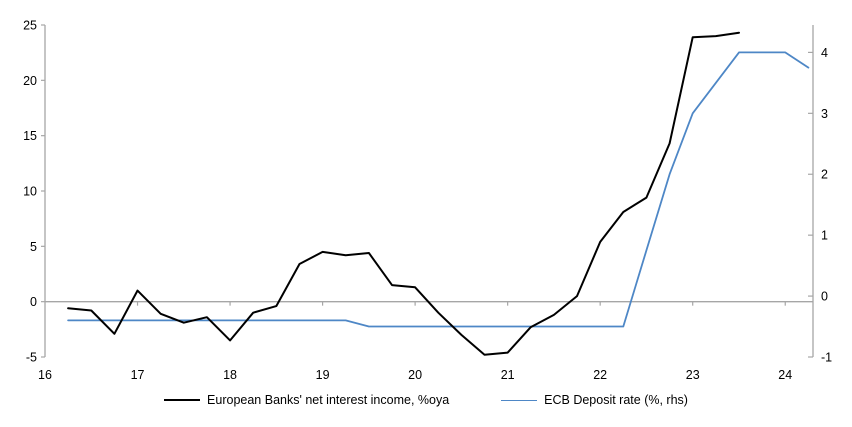  Describe the element at coordinates (30, 81) in the screenshot. I see `left-axis-tick-label: 20` at that location.